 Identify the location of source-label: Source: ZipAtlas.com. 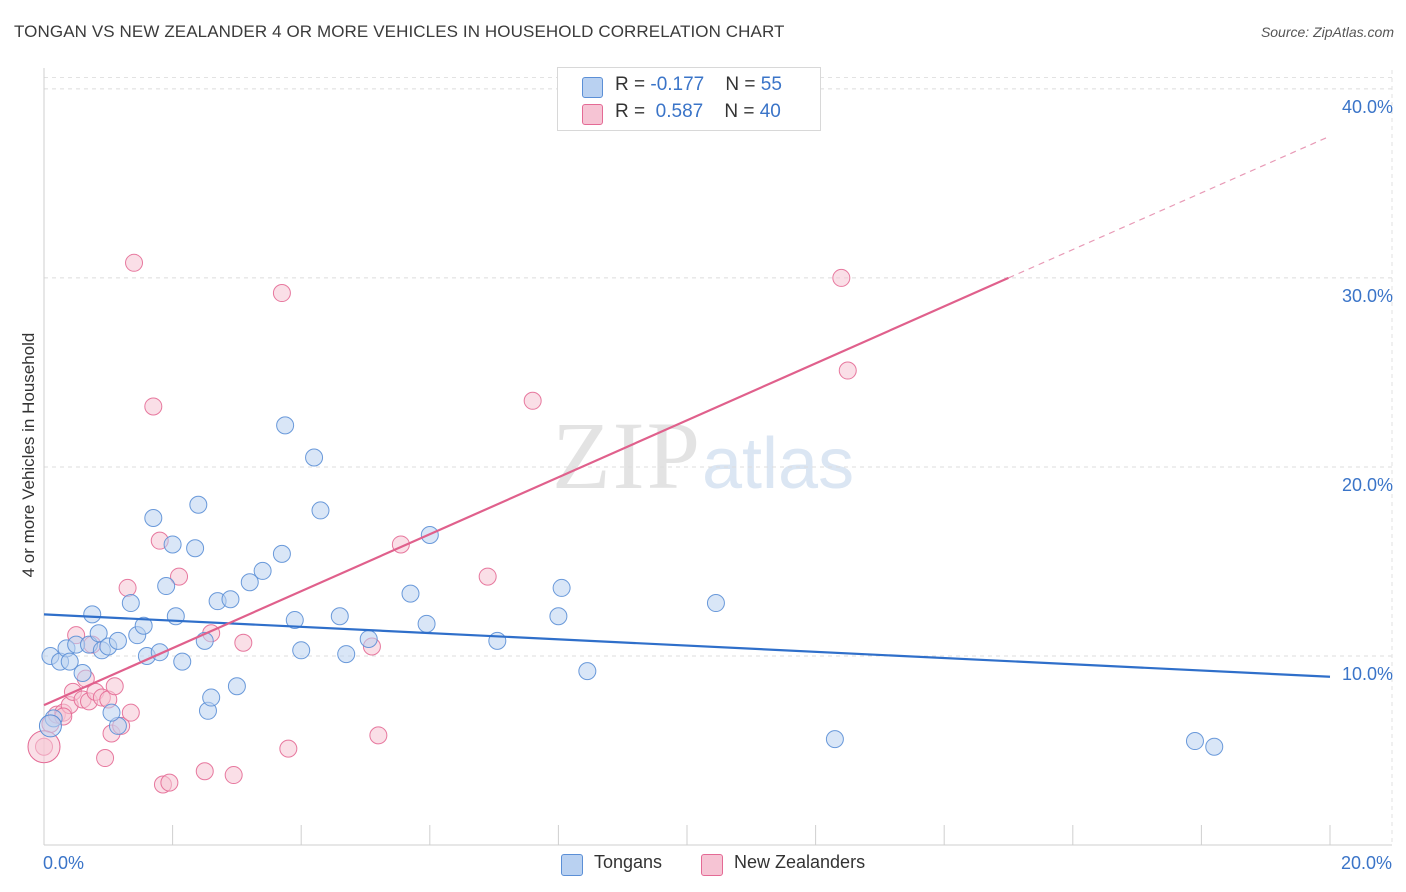
(1327, 32).